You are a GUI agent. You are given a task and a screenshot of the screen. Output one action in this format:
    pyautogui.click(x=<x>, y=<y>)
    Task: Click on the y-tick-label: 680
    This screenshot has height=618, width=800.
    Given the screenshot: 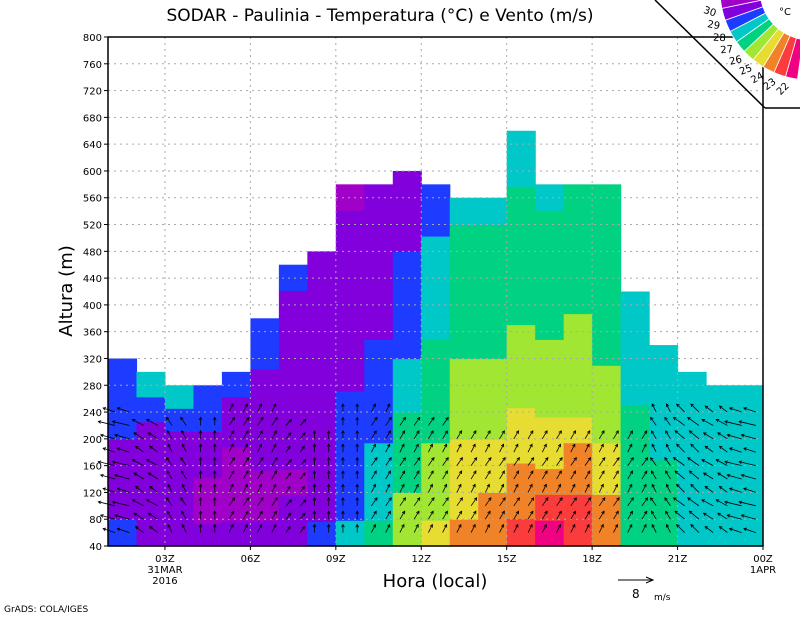 What is the action you would take?
    pyautogui.click(x=92, y=118)
    